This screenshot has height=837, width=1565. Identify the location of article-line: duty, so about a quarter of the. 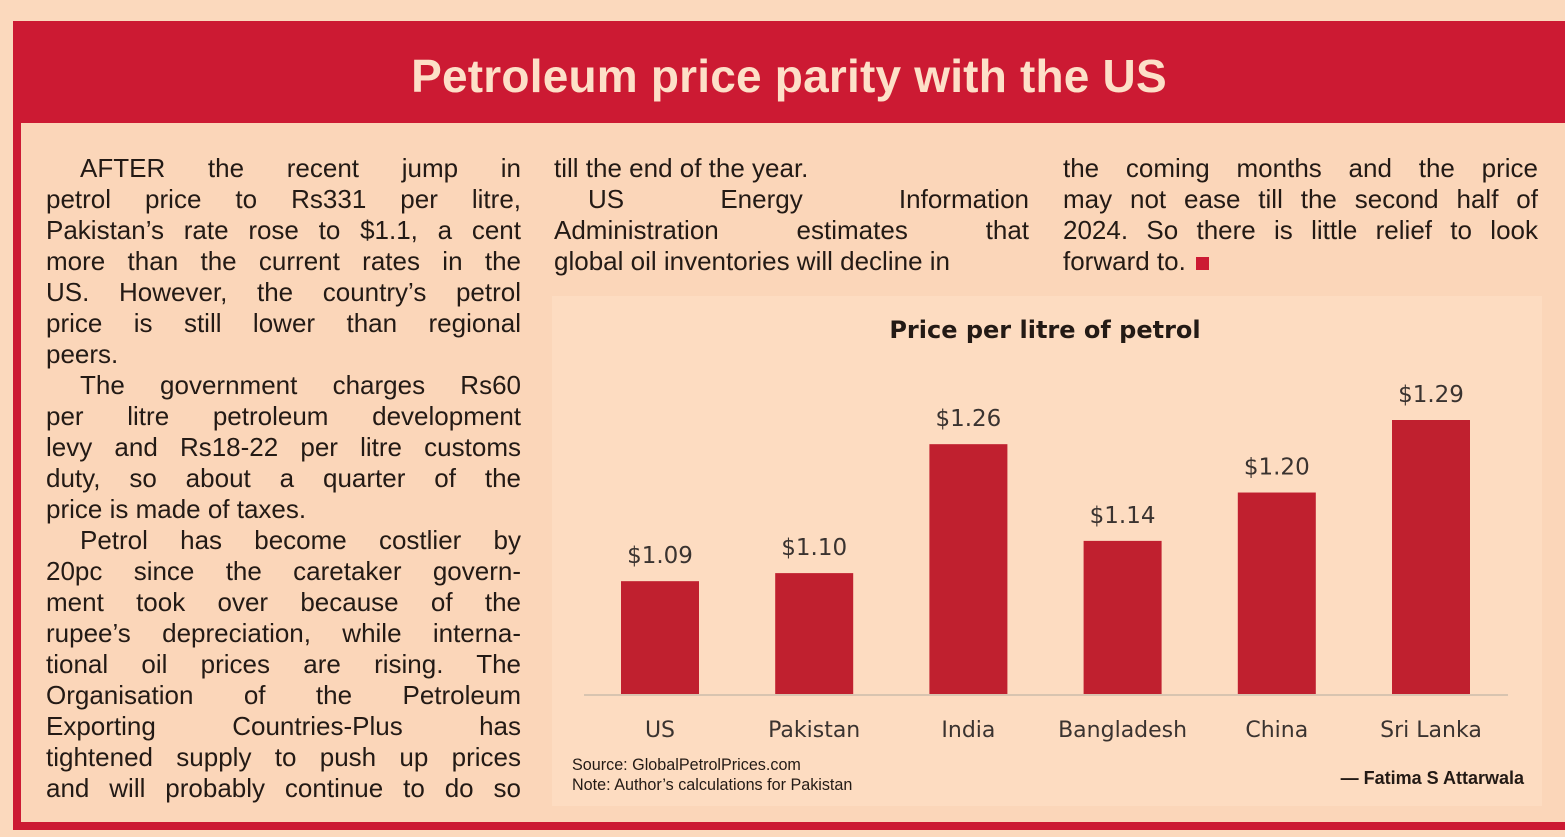
(283, 478).